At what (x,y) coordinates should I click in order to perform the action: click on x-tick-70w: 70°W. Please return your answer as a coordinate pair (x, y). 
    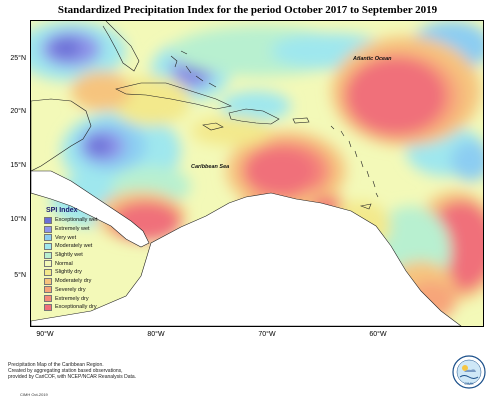
    Looking at the image, I should click on (267, 334).